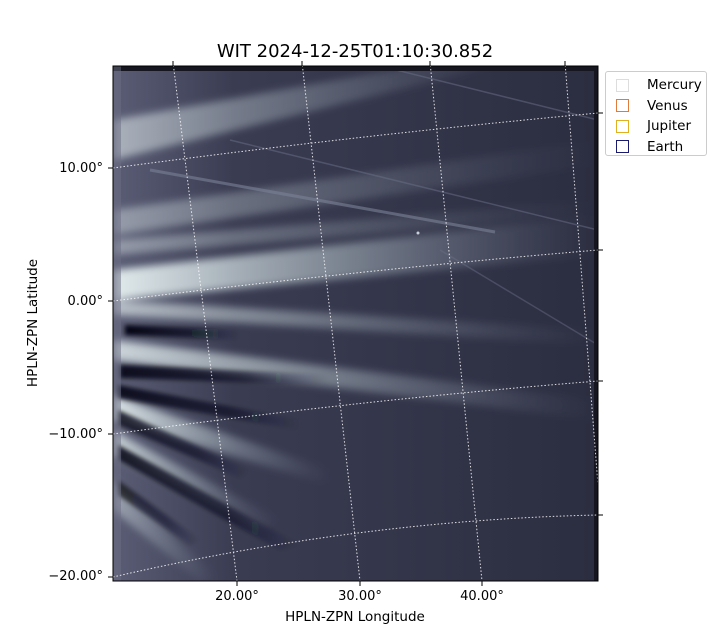 The image size is (720, 640). Describe the element at coordinates (75, 434) in the screenshot. I see `y-tick-label: −10.00°` at that location.